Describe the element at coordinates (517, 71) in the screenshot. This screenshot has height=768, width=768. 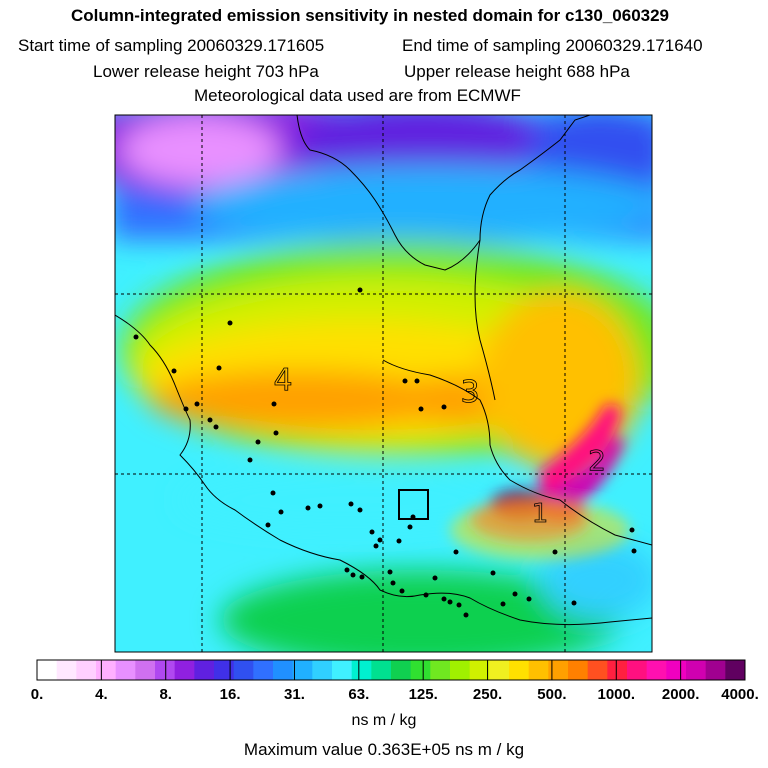
I see `upper-release-label: Upper release height 688 hPa` at that location.